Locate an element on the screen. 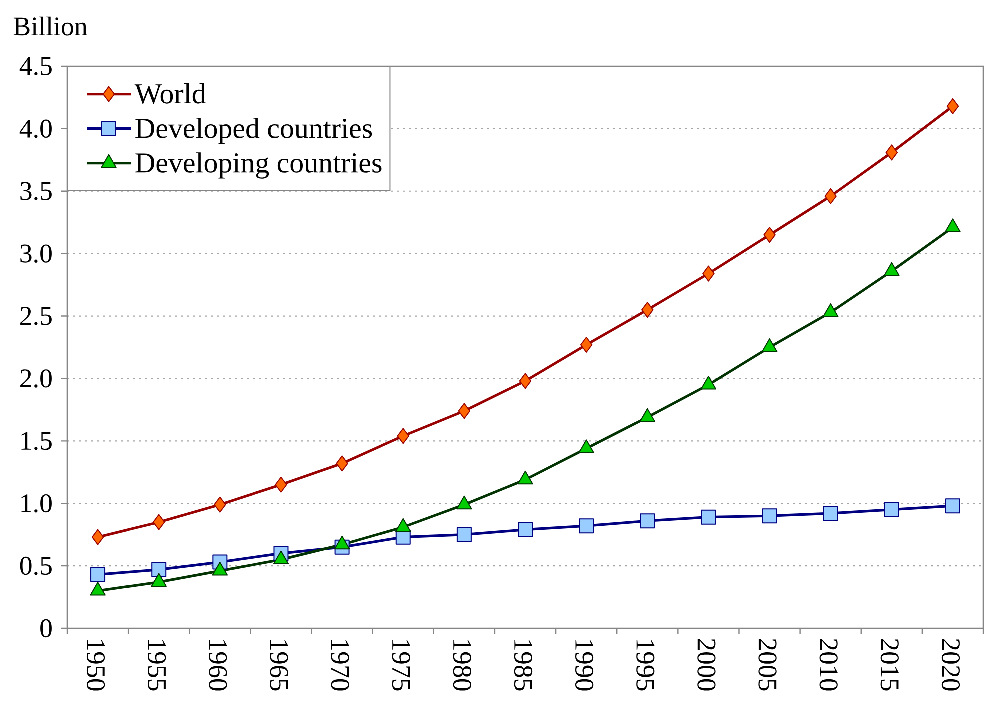  x-tick-label: 1955 is located at coordinates (157, 665).